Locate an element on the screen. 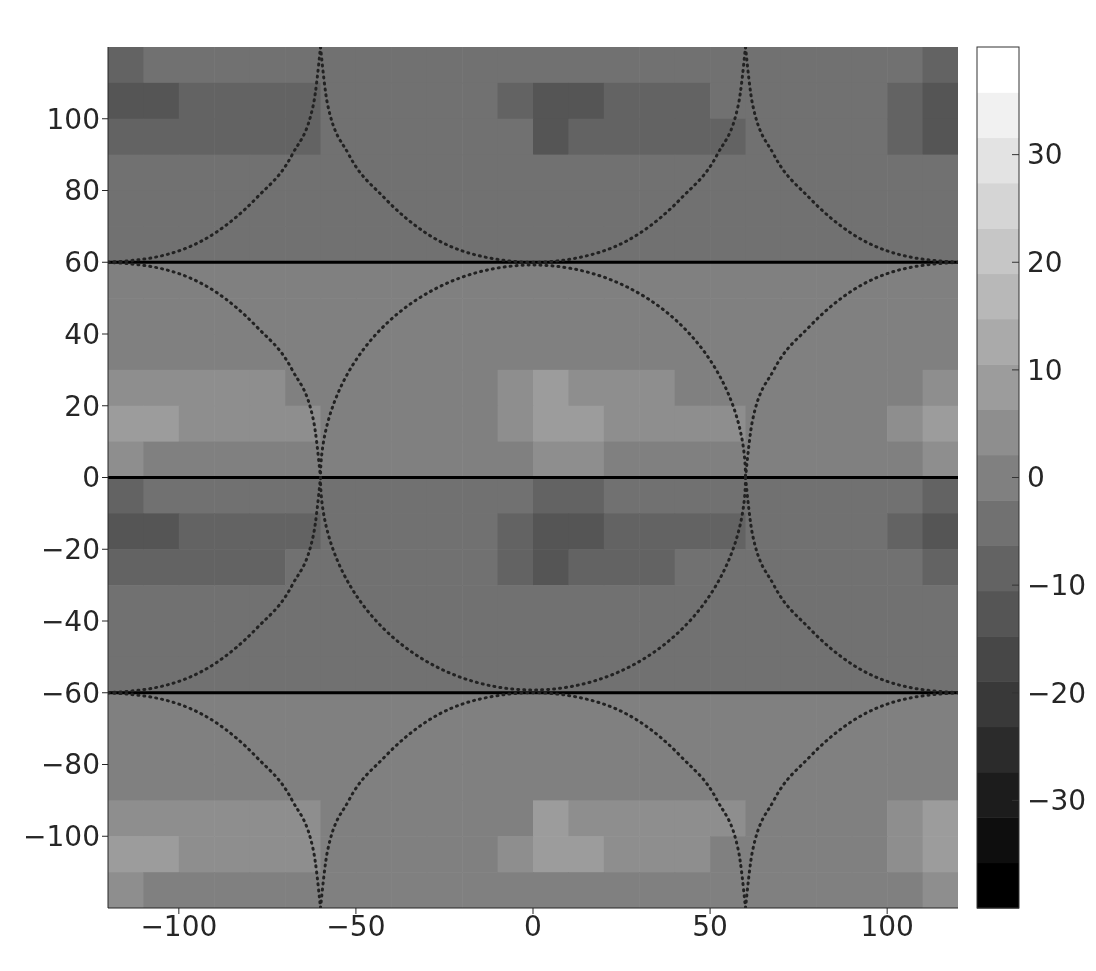 This screenshot has width=1096, height=971. y-tick-label: 80 is located at coordinates (82, 191).